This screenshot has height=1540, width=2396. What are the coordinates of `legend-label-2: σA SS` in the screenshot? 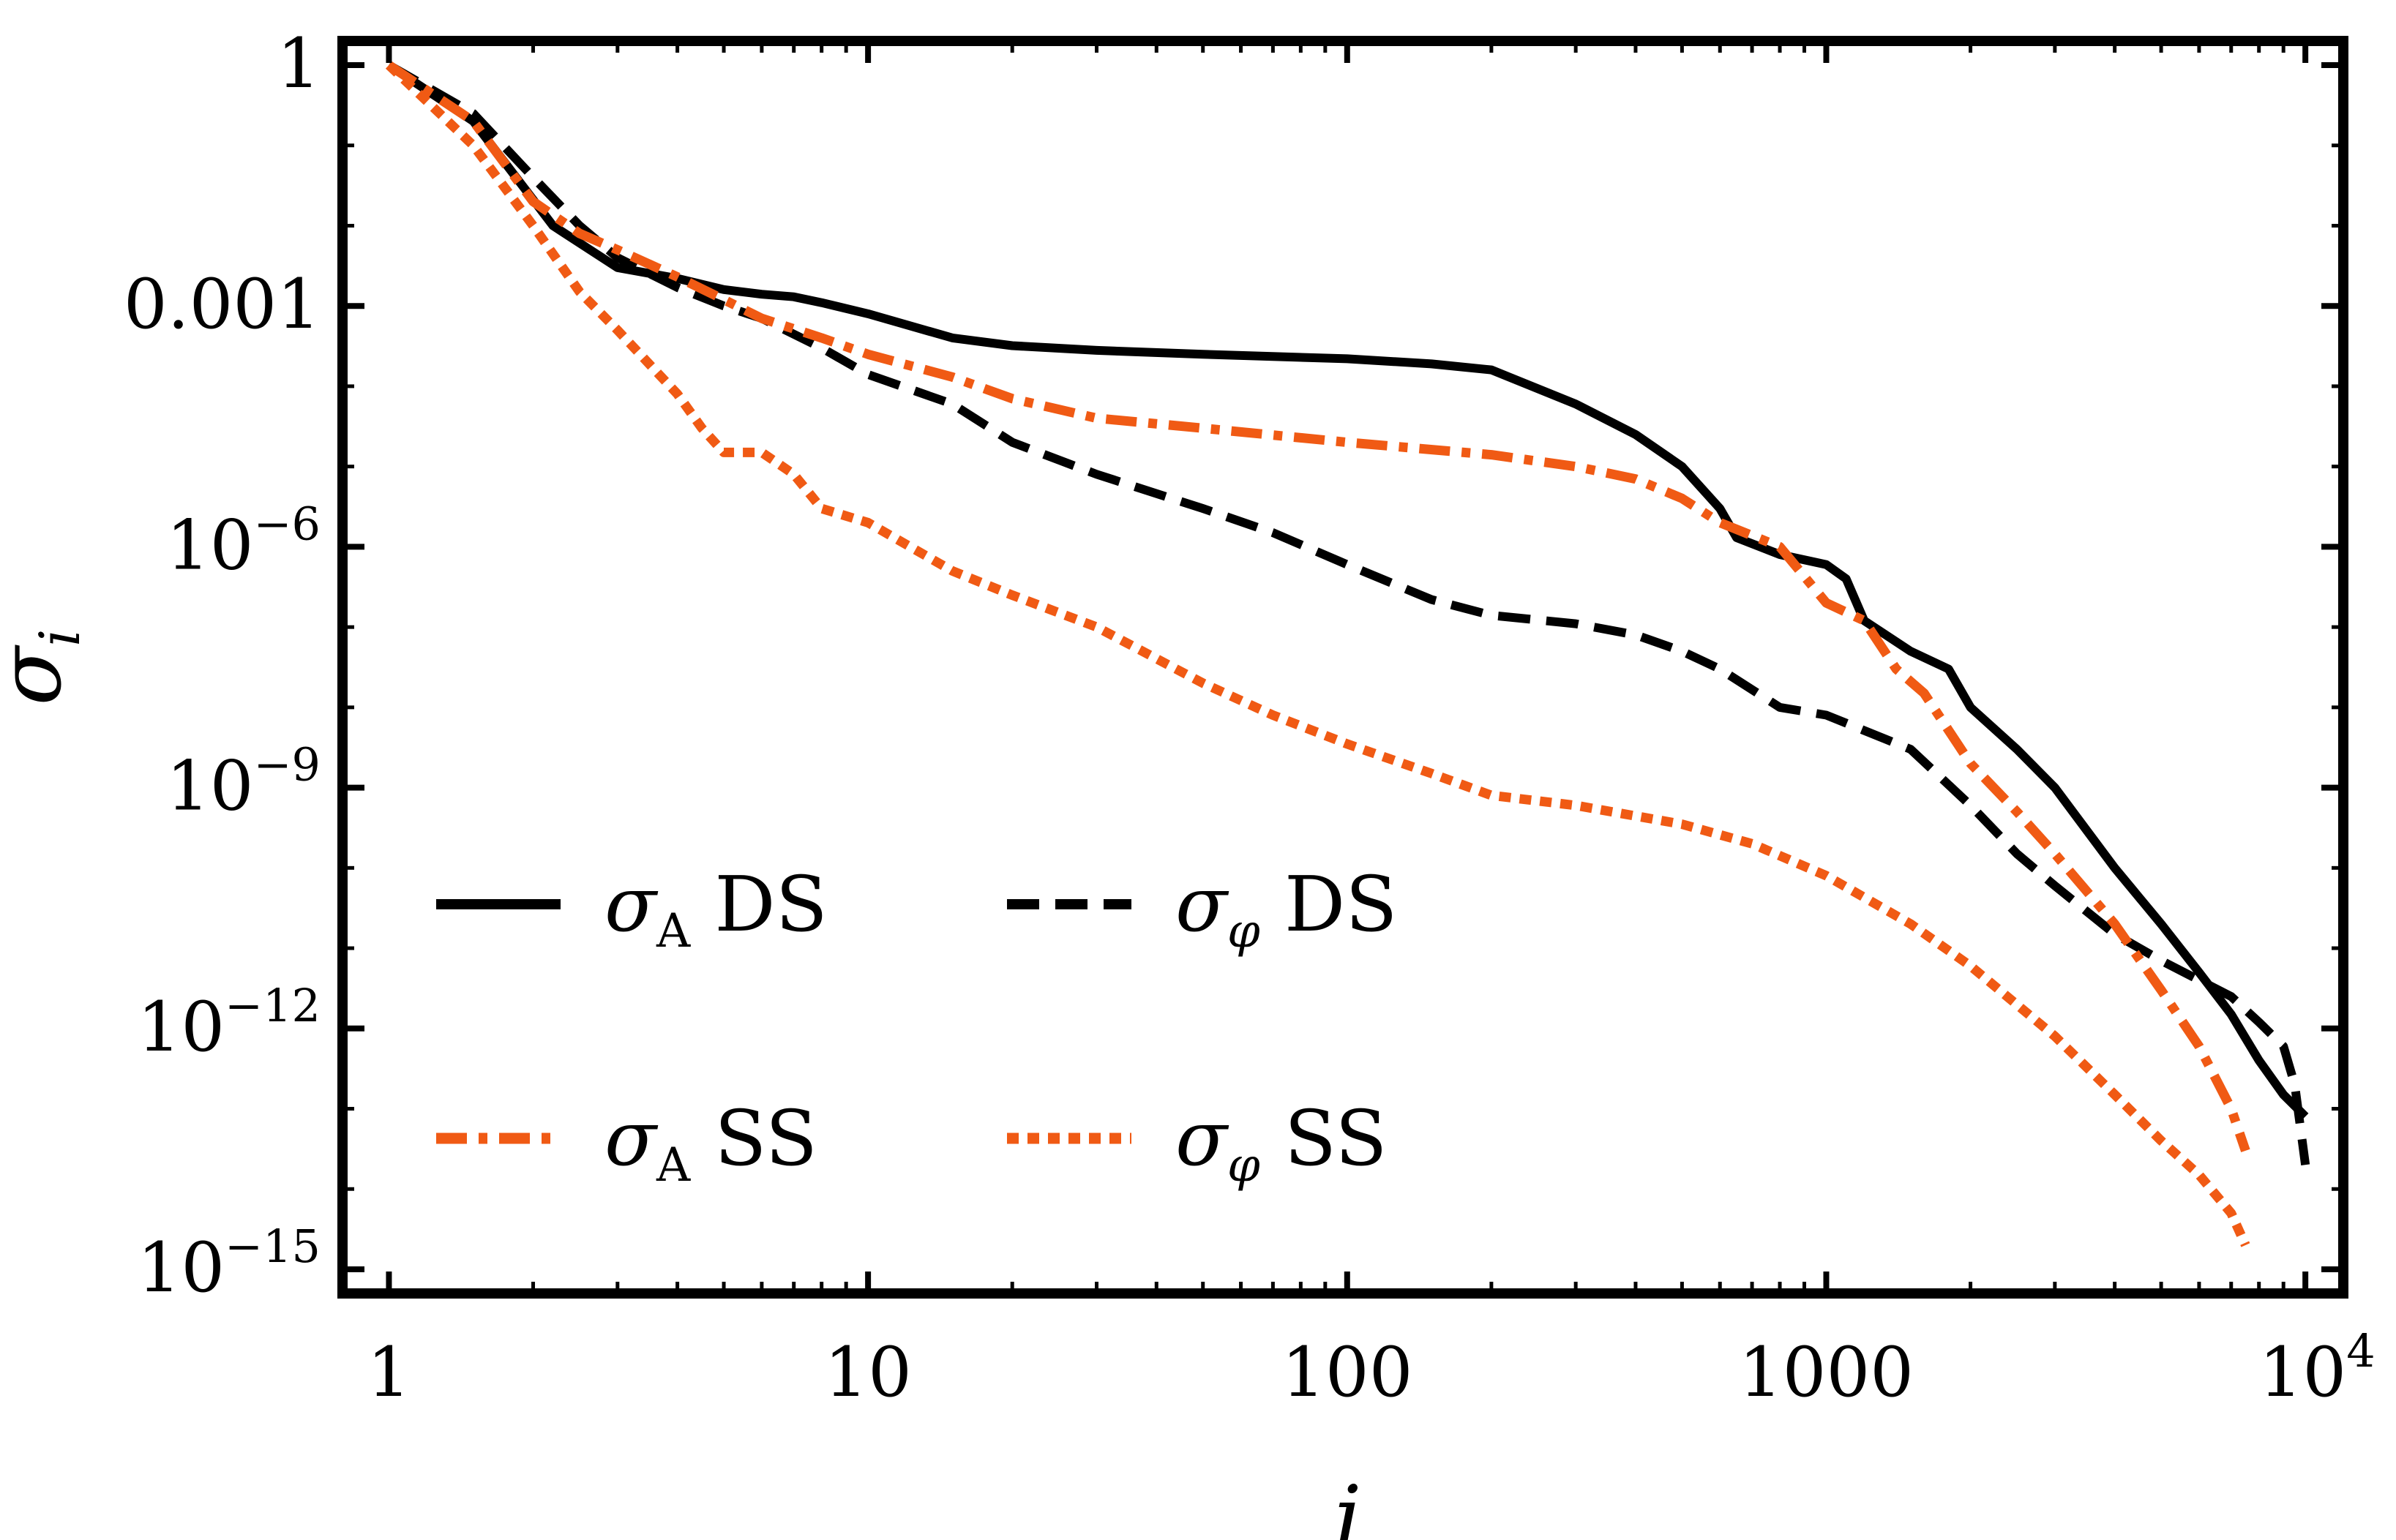 It's located at (710, 1143).